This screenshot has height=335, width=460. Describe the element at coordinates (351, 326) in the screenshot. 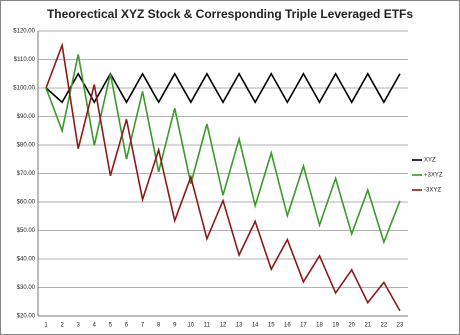

I see `x-tick-label: 20` at that location.